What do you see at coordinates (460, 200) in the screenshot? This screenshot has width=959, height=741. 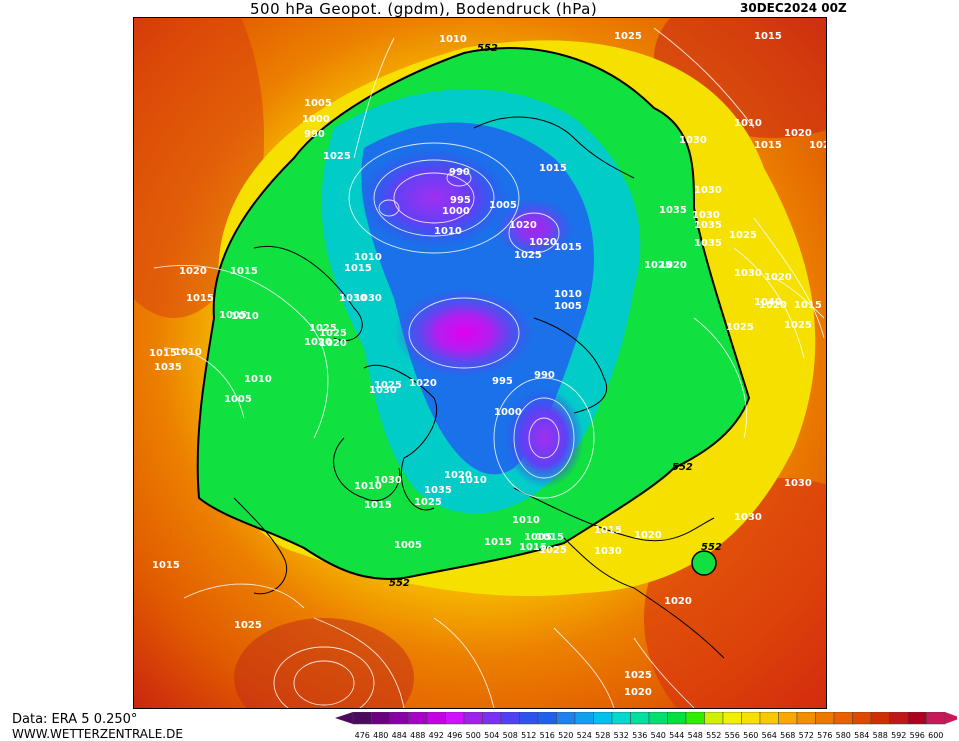 I see `pressure-label: 995` at bounding box center [460, 200].